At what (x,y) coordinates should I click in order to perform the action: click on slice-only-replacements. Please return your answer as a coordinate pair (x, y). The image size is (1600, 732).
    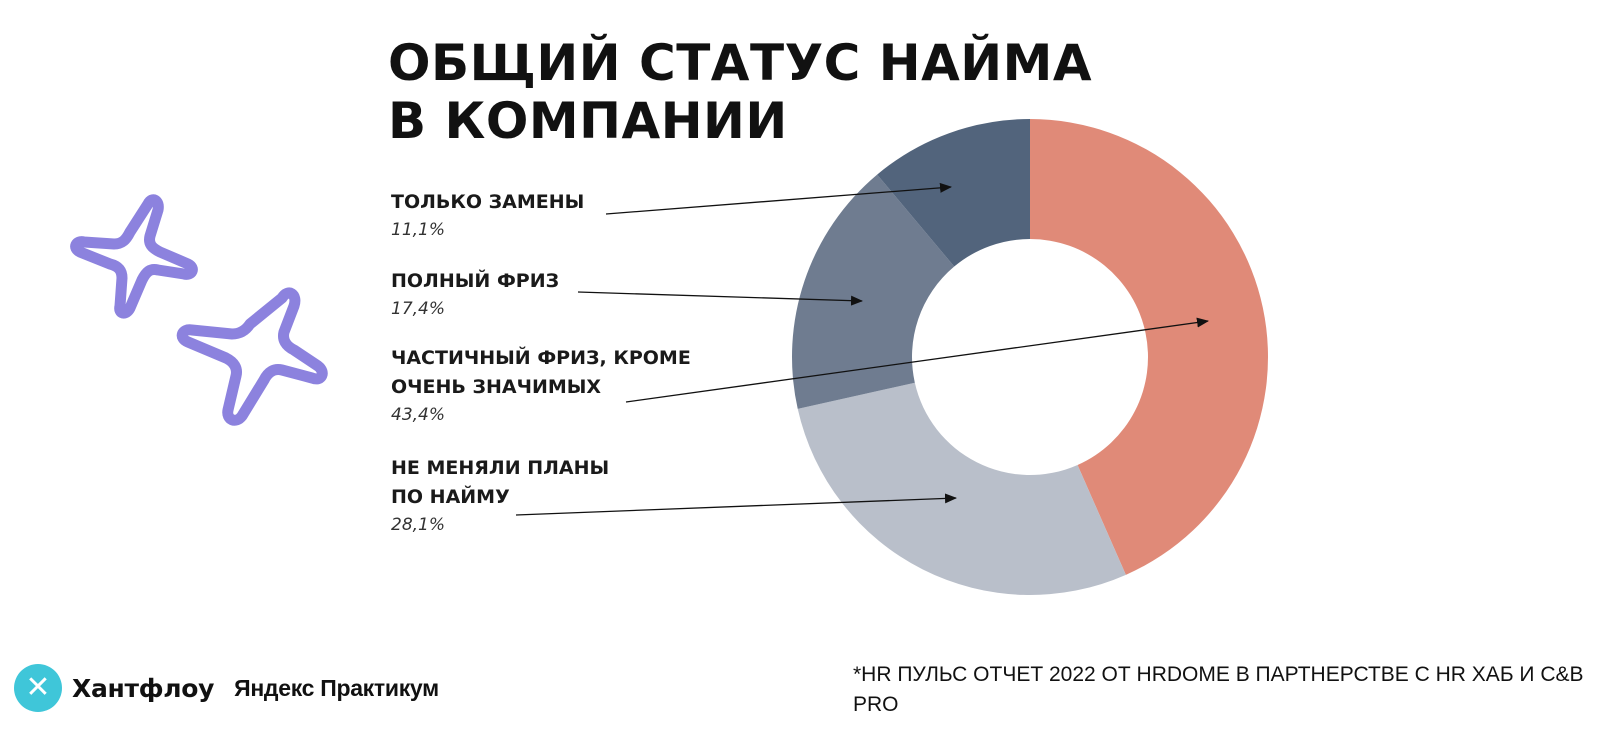
    Looking at the image, I should click on (953, 193).